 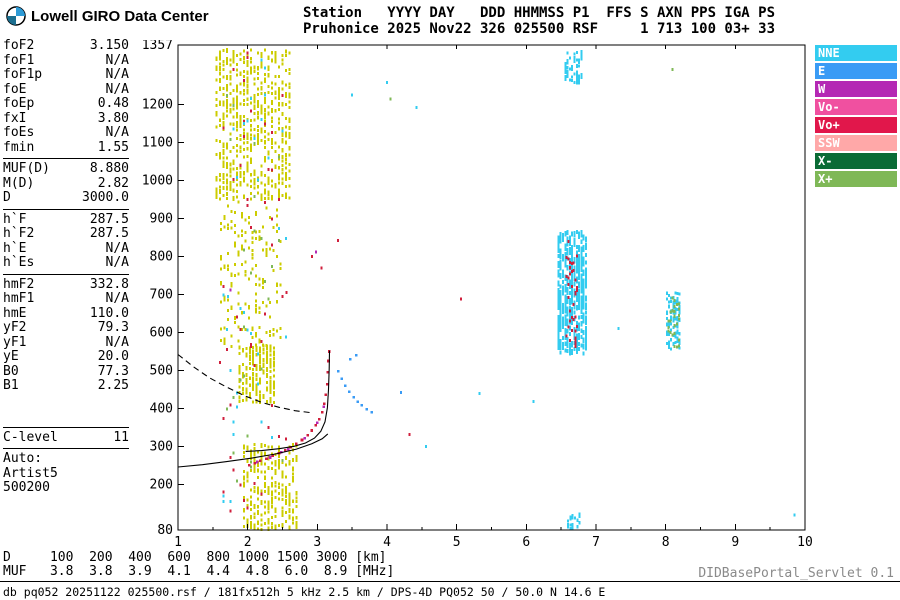 What do you see at coordinates (66, 248) in the screenshot?
I see `param-row-he: h`E N/A` at bounding box center [66, 248].